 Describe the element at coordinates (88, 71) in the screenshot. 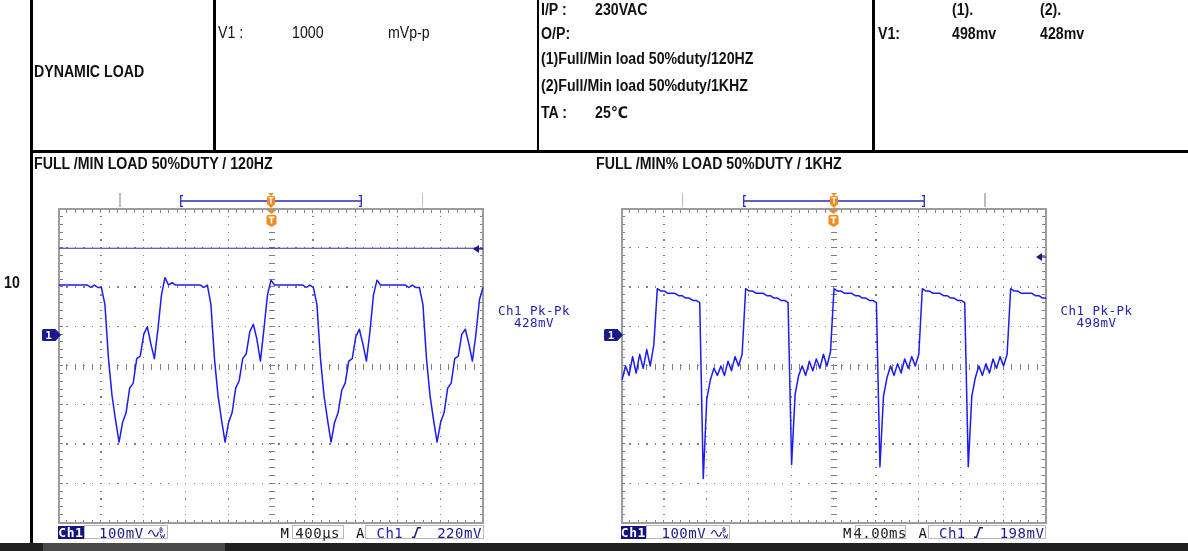

I see `text: DYNAMIC LOAD` at that location.